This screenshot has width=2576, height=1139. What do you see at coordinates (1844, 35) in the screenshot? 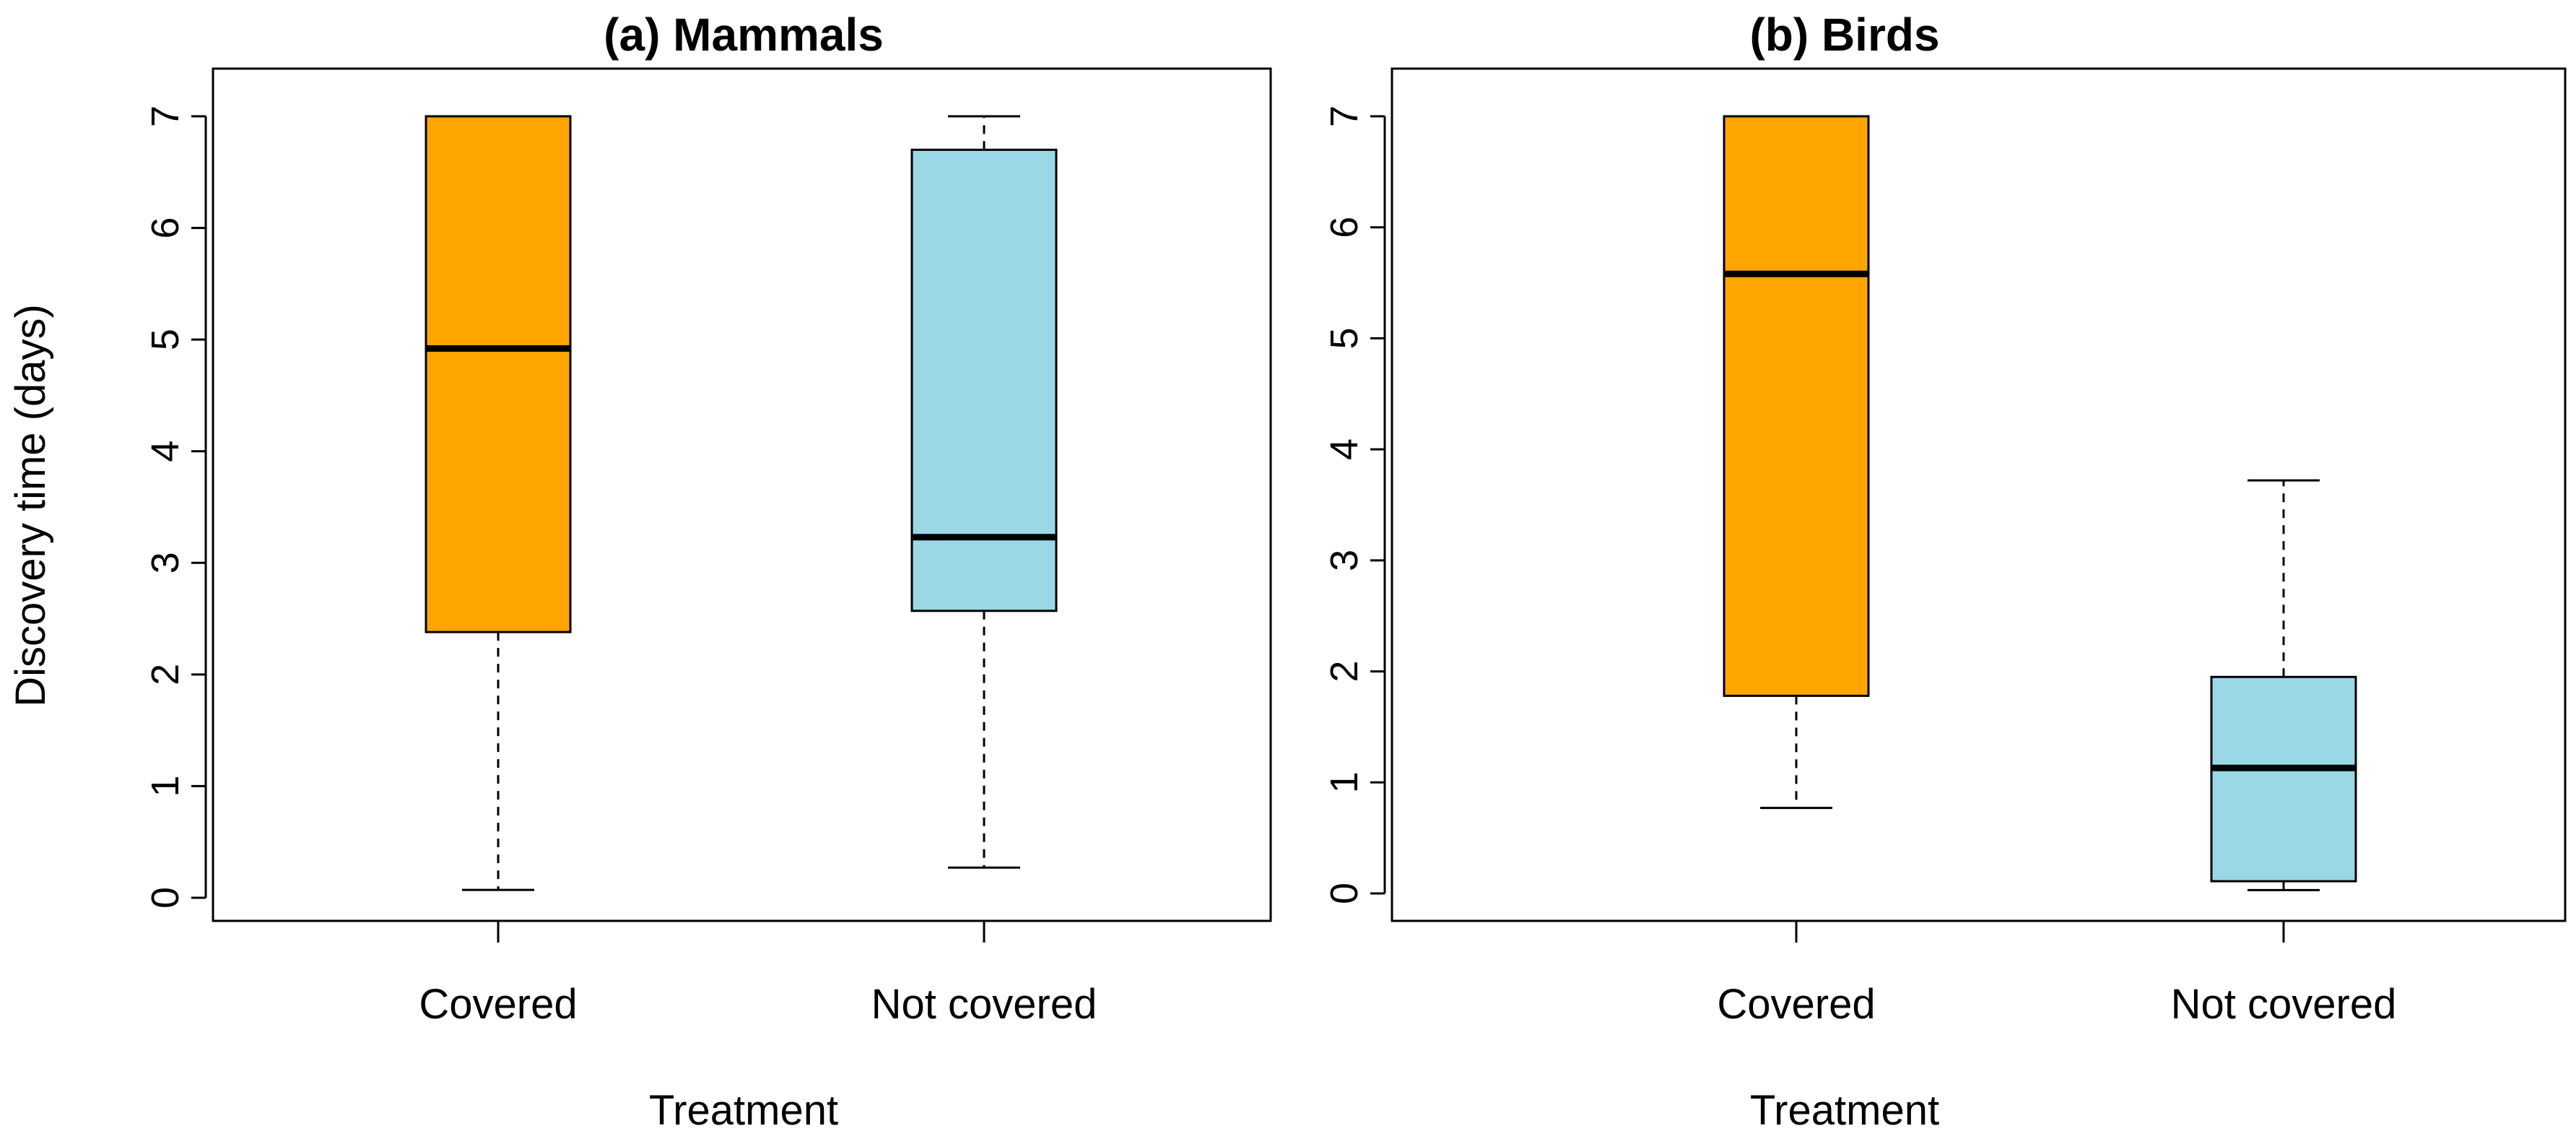
I see `chart-title: (b) Birds` at bounding box center [1844, 35].